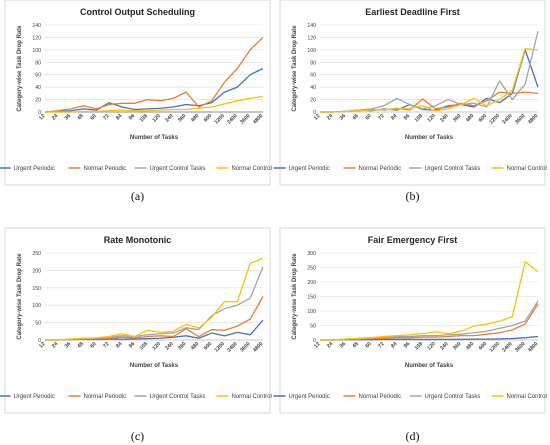  Describe the element at coordinates (412, 12) in the screenshot. I see `chart-title: Earliest Deadline First` at that location.